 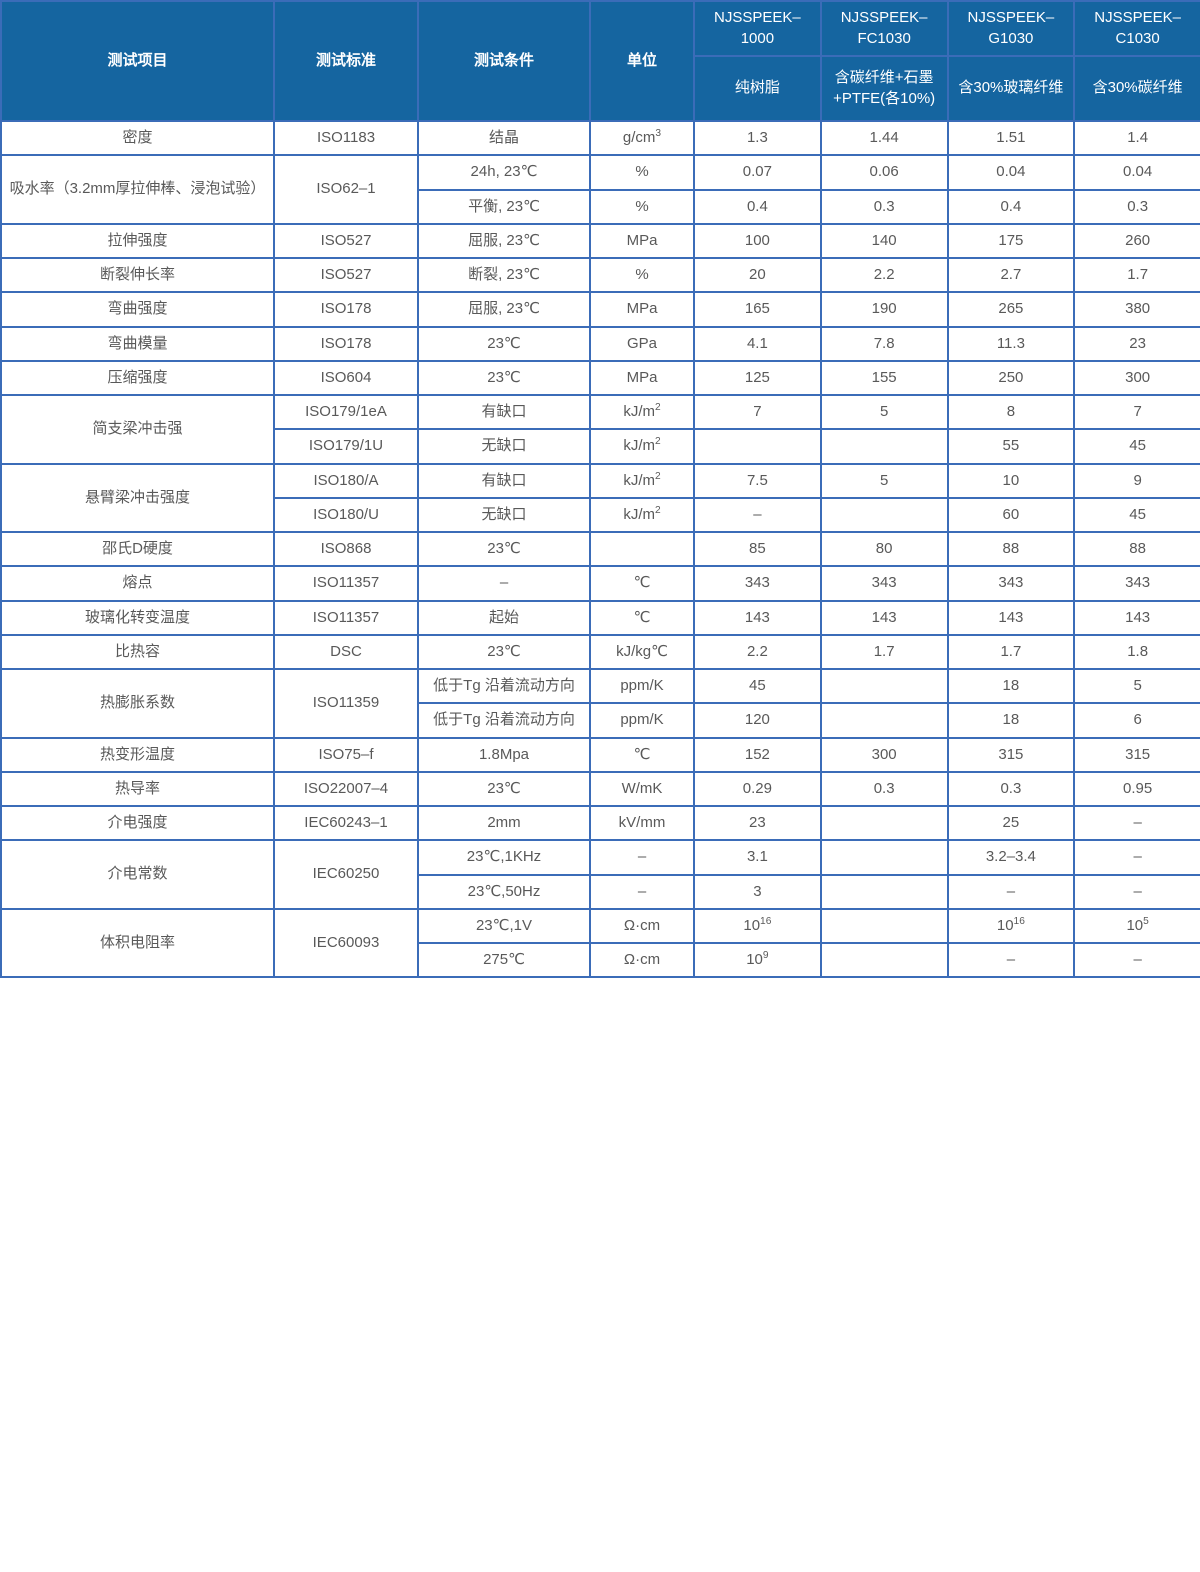 What do you see at coordinates (600, 515) in the screenshot?
I see `table-row: ISO180/U 无缺口 kJ/m2– 60 45` at bounding box center [600, 515].